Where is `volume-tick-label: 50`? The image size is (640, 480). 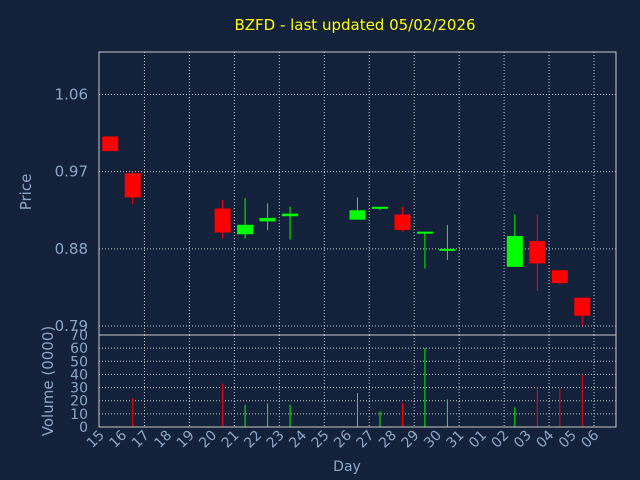
volume-tick-label: 50 is located at coordinates (79, 362).